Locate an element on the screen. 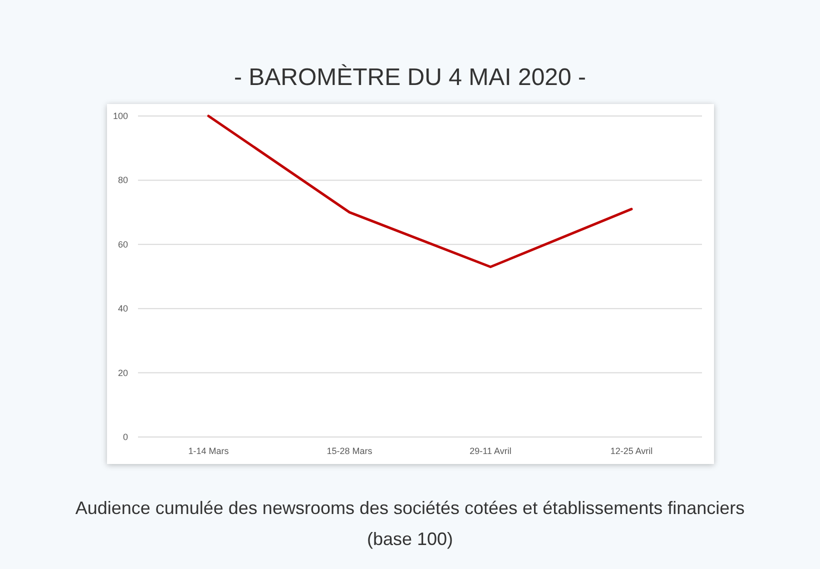  text: Audience cumulée des newsrooms des sociétés cotées et établissements financiers is located at coordinates (410, 508).